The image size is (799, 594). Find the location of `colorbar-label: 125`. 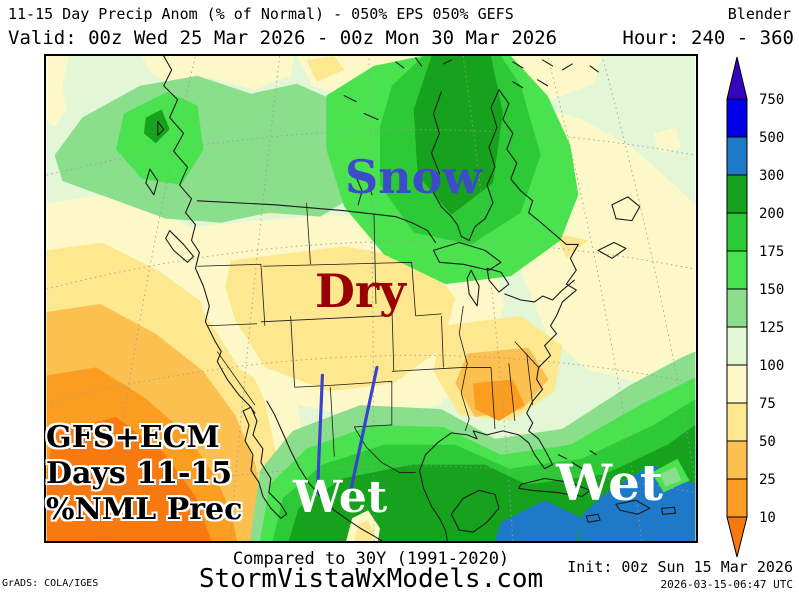

colorbar-label: 125 is located at coordinates (771, 328).